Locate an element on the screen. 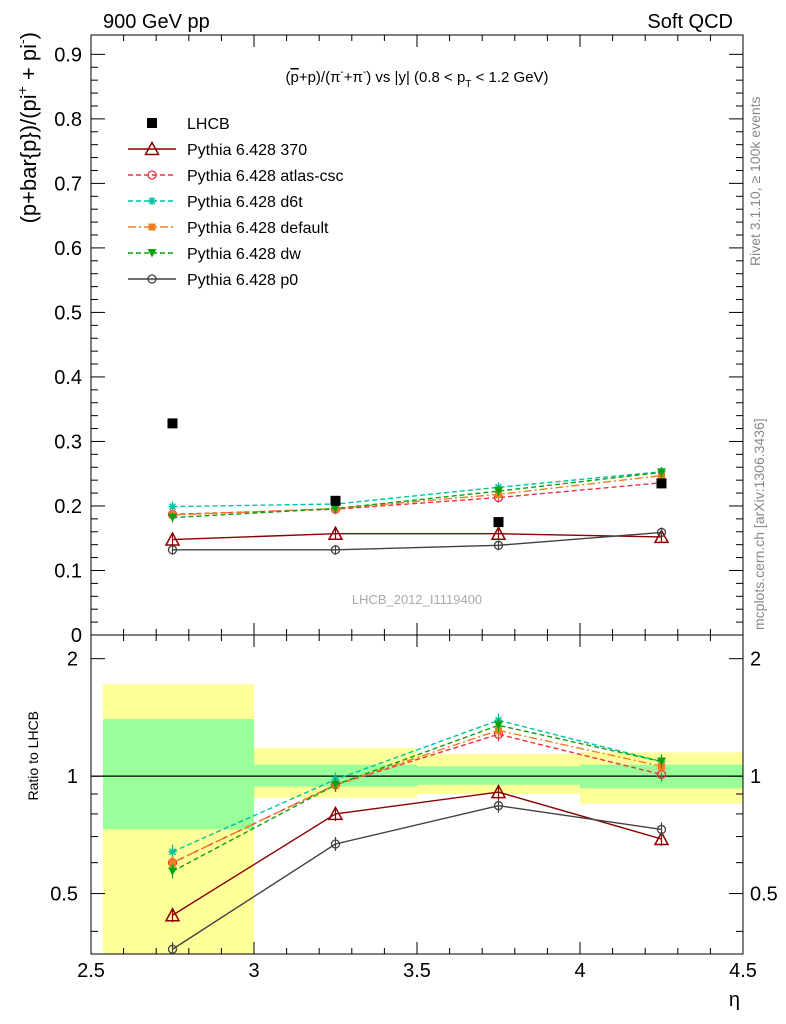 The height and width of the screenshot is (1024, 786). y-tick-label: 0.2 is located at coordinates (68, 507).